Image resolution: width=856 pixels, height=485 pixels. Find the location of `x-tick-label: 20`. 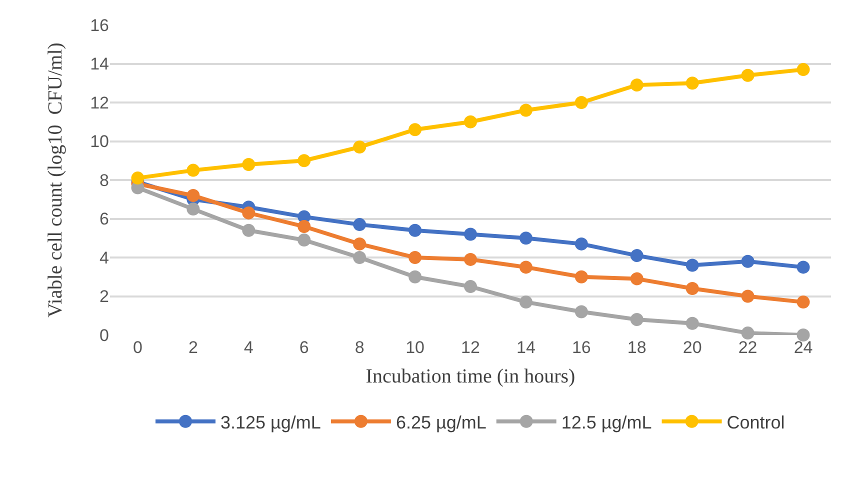

x-tick-label: 20 is located at coordinates (692, 347).